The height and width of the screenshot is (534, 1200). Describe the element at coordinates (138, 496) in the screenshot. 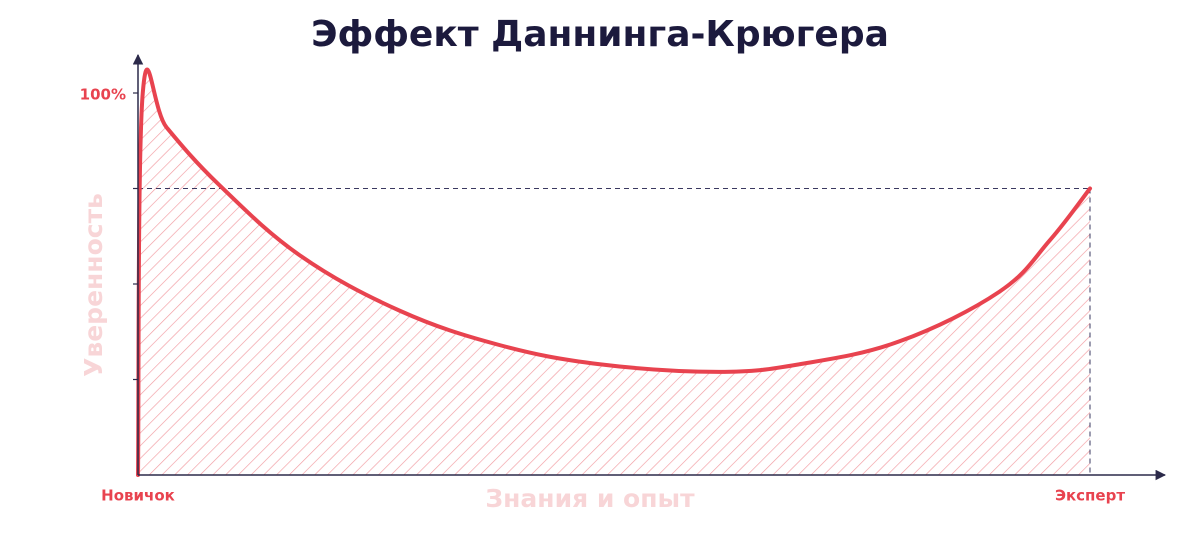

I see `x-tick-label: Новичок` at that location.